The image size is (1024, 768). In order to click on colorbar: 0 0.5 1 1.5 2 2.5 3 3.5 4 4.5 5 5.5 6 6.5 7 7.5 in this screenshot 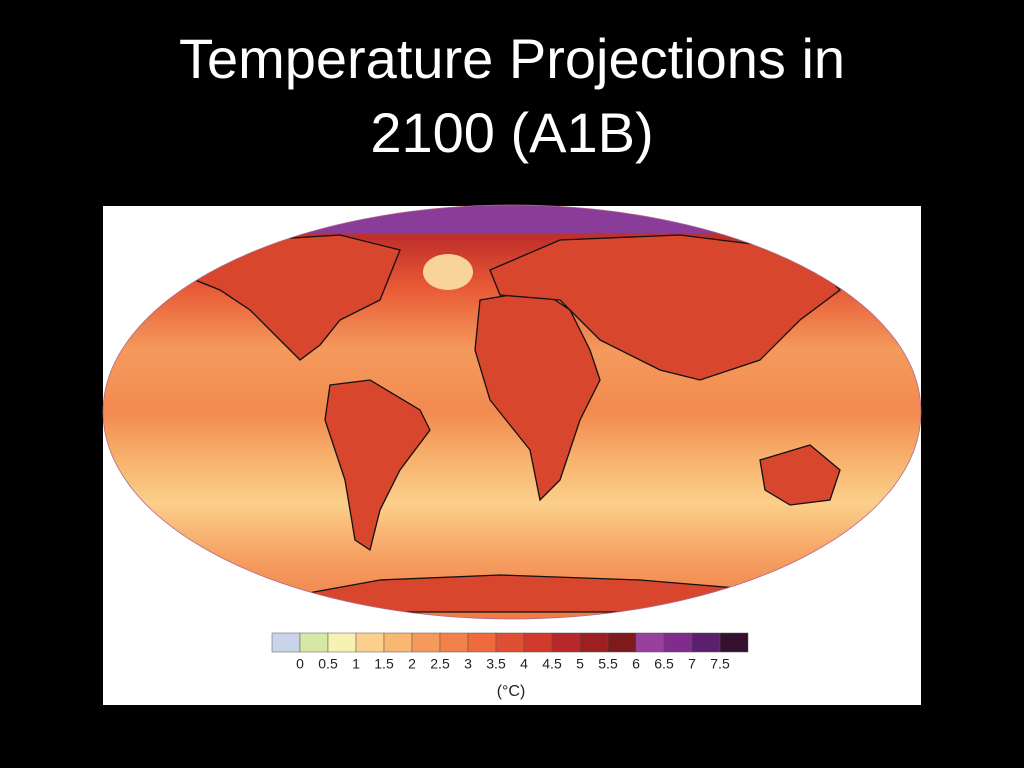, I will do `click(510, 652)`.